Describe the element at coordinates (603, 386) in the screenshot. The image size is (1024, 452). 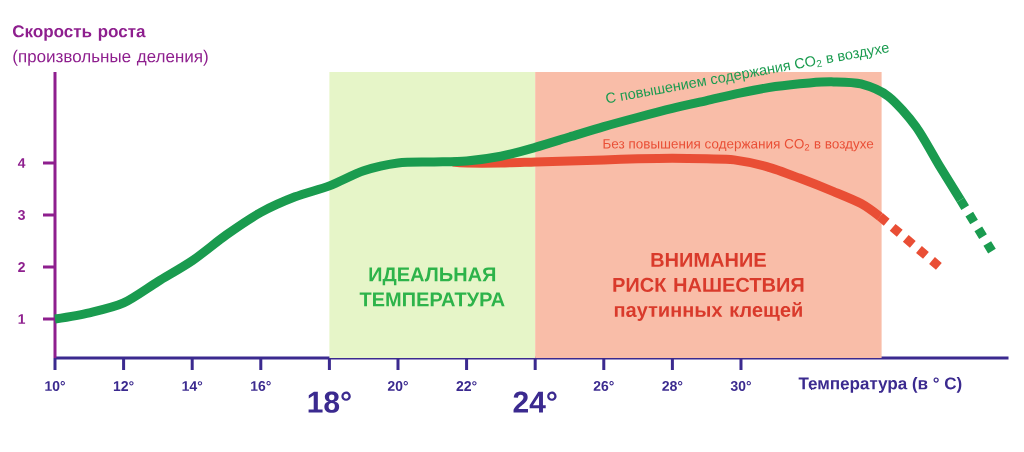
I see `x-tick-label: 26°` at that location.